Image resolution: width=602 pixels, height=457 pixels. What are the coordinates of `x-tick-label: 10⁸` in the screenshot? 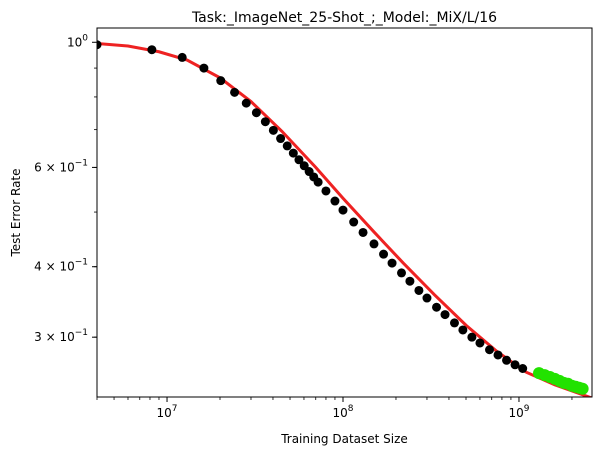 It's located at (342, 412).